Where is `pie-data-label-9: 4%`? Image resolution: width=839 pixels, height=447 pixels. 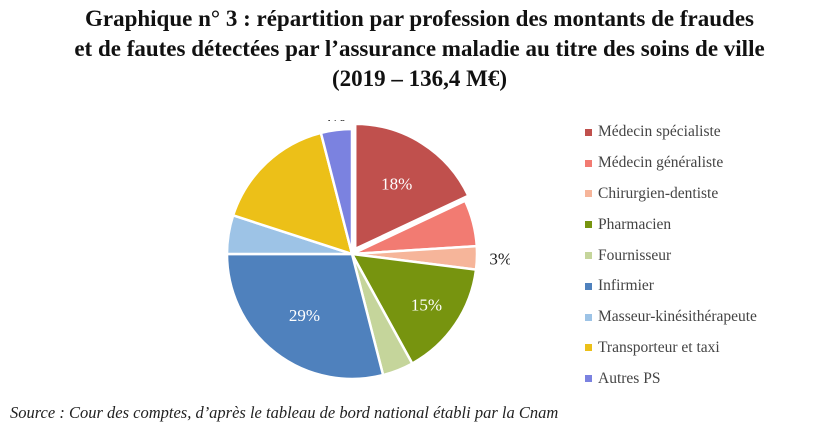
pie-data-label-9: 4% is located at coordinates (334, 122).